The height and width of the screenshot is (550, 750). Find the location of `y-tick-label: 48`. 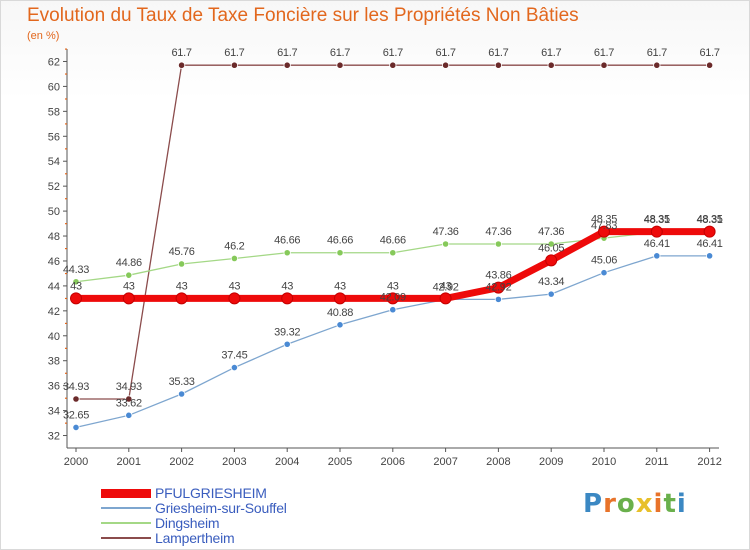

y-tick-label: 48 is located at coordinates (54, 237).